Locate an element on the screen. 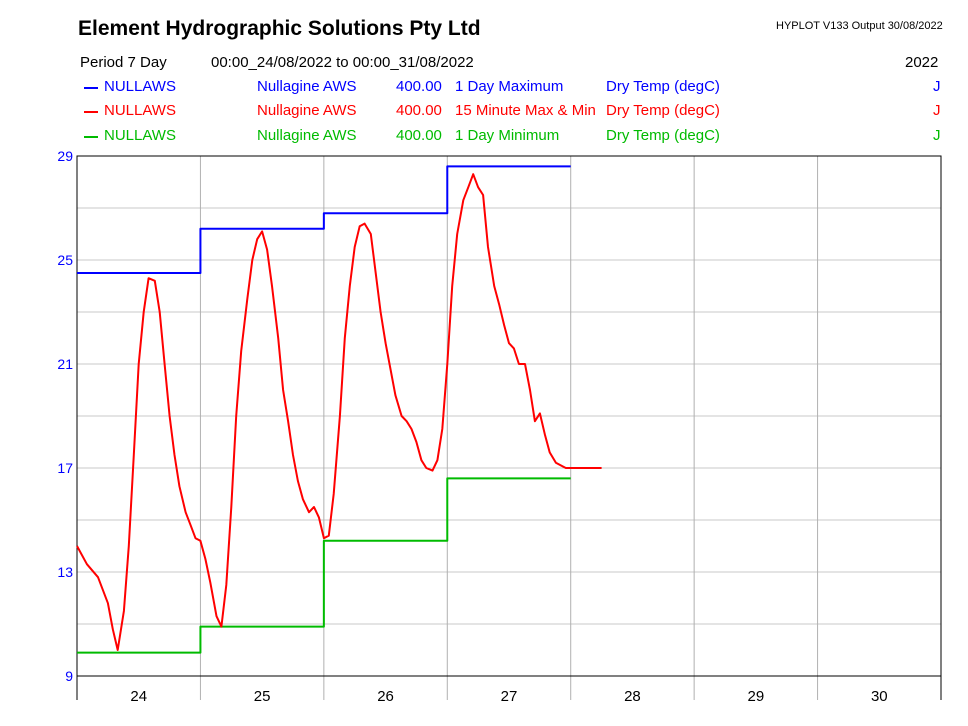 The height and width of the screenshot is (726, 968). x-tick-label: 26 is located at coordinates (385, 696).